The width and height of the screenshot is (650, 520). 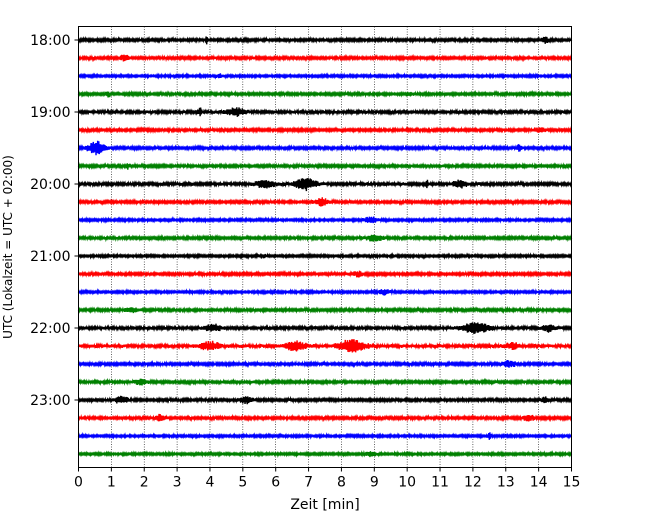 I want to click on x-tick-label: 14, so click(x=539, y=483).